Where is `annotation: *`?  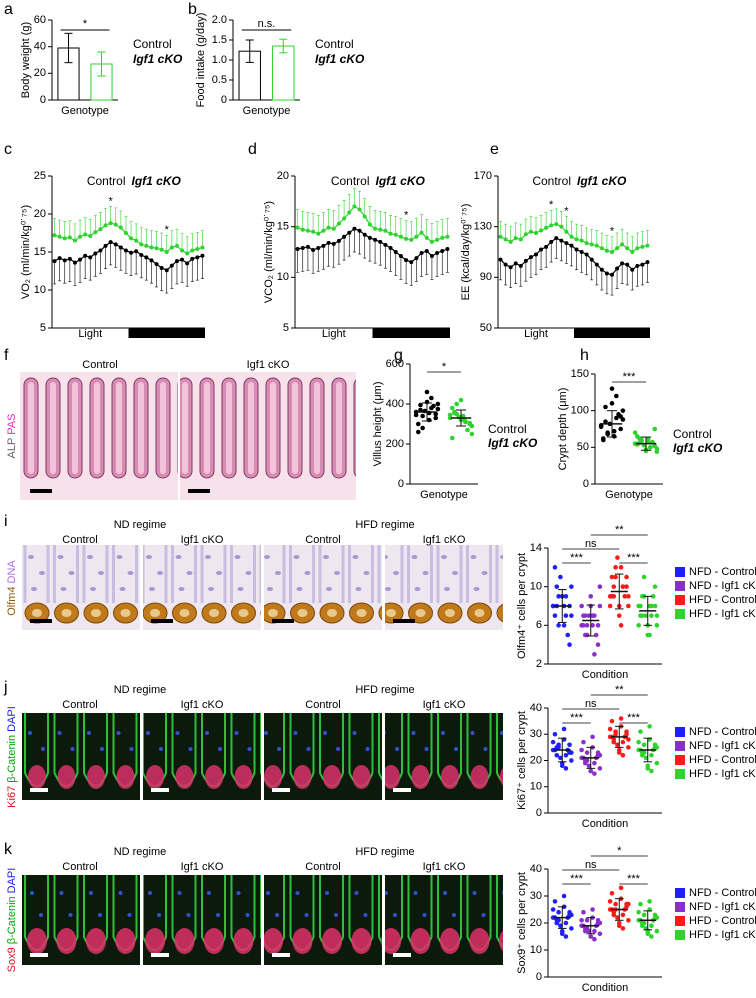
annotation: * is located at coordinates (551, 205).